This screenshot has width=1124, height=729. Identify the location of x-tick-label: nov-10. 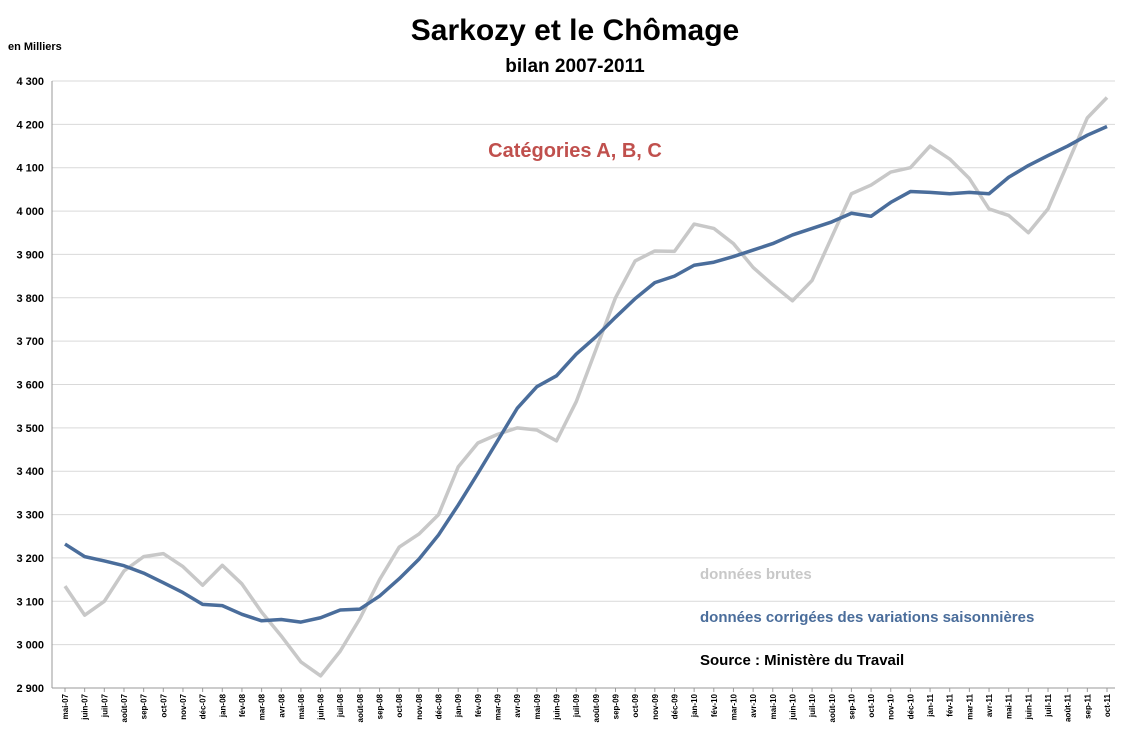
(891, 706).